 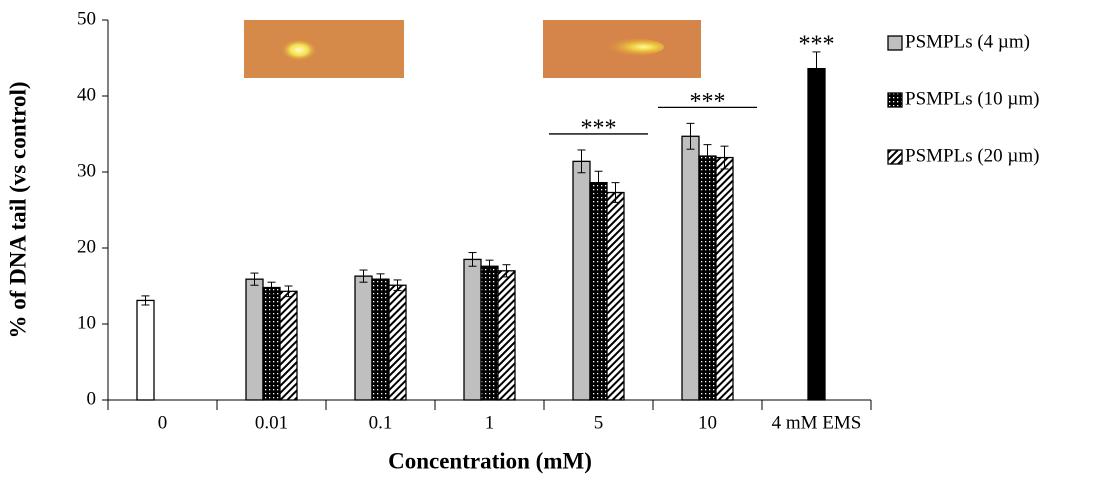 What do you see at coordinates (630, 47) in the screenshot?
I see `comet-tail` at bounding box center [630, 47].